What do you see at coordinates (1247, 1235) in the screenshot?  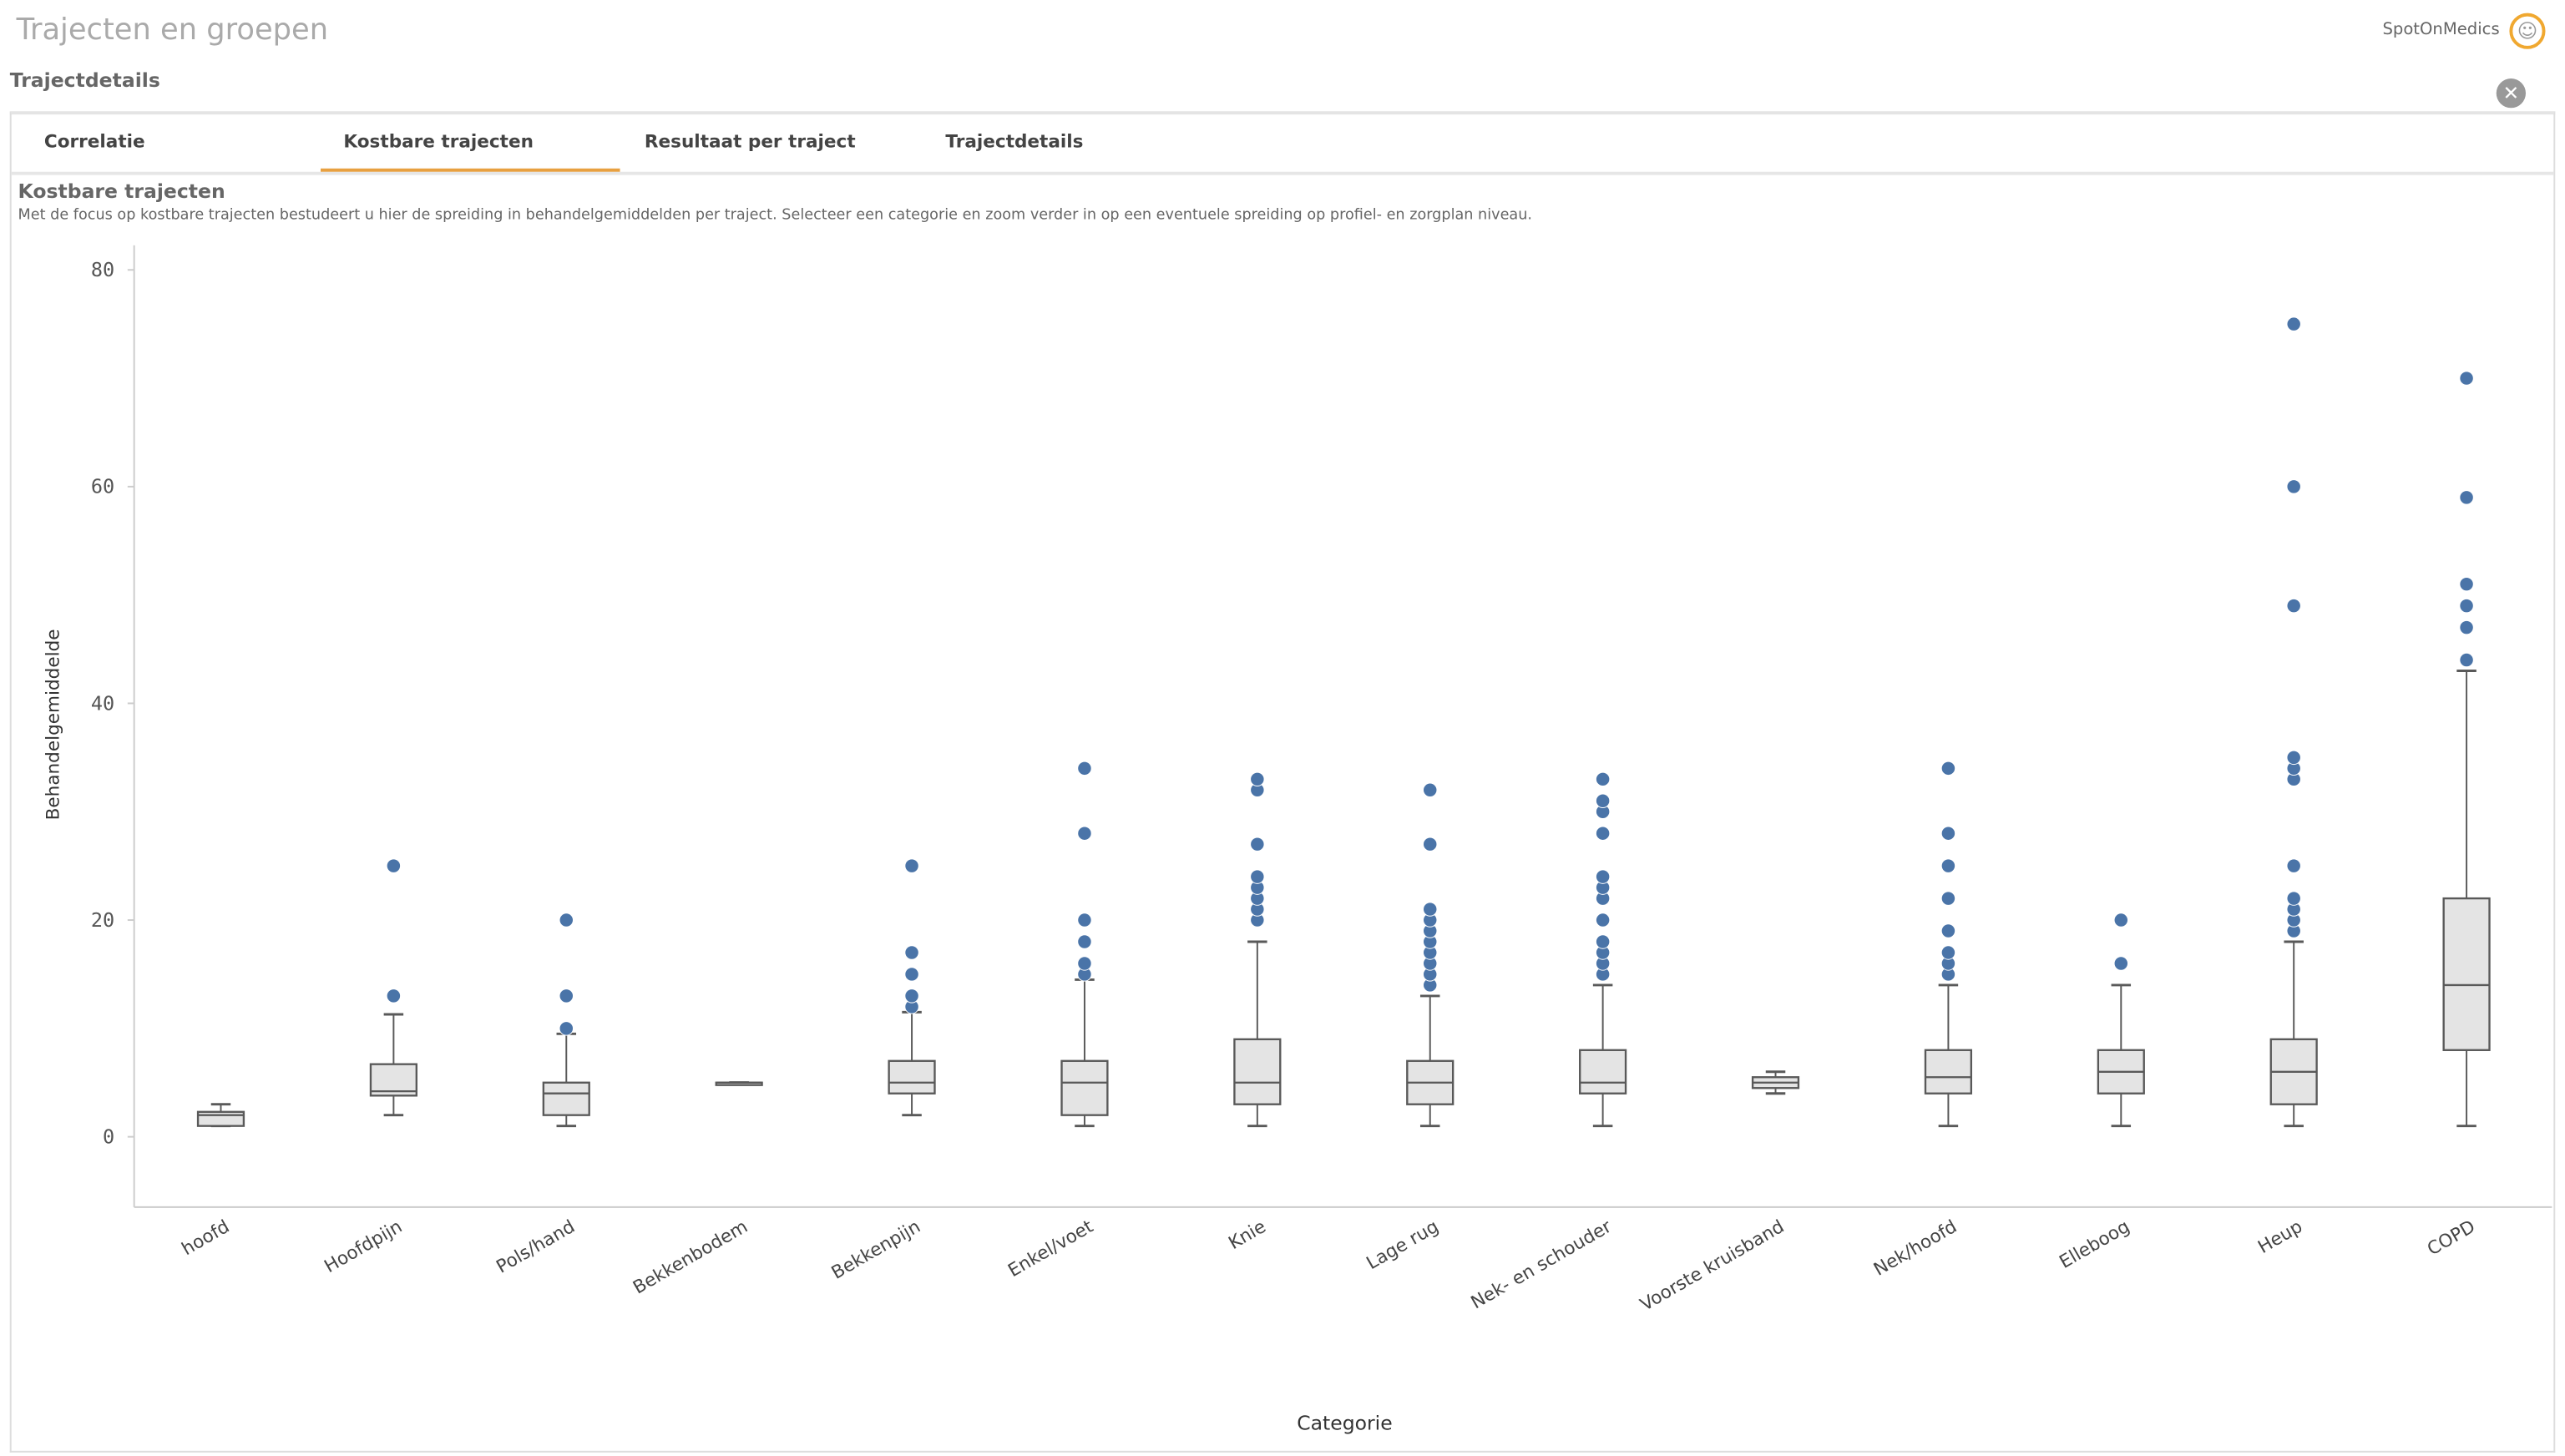 I see `x-tick-label: Knie` at bounding box center [1247, 1235].